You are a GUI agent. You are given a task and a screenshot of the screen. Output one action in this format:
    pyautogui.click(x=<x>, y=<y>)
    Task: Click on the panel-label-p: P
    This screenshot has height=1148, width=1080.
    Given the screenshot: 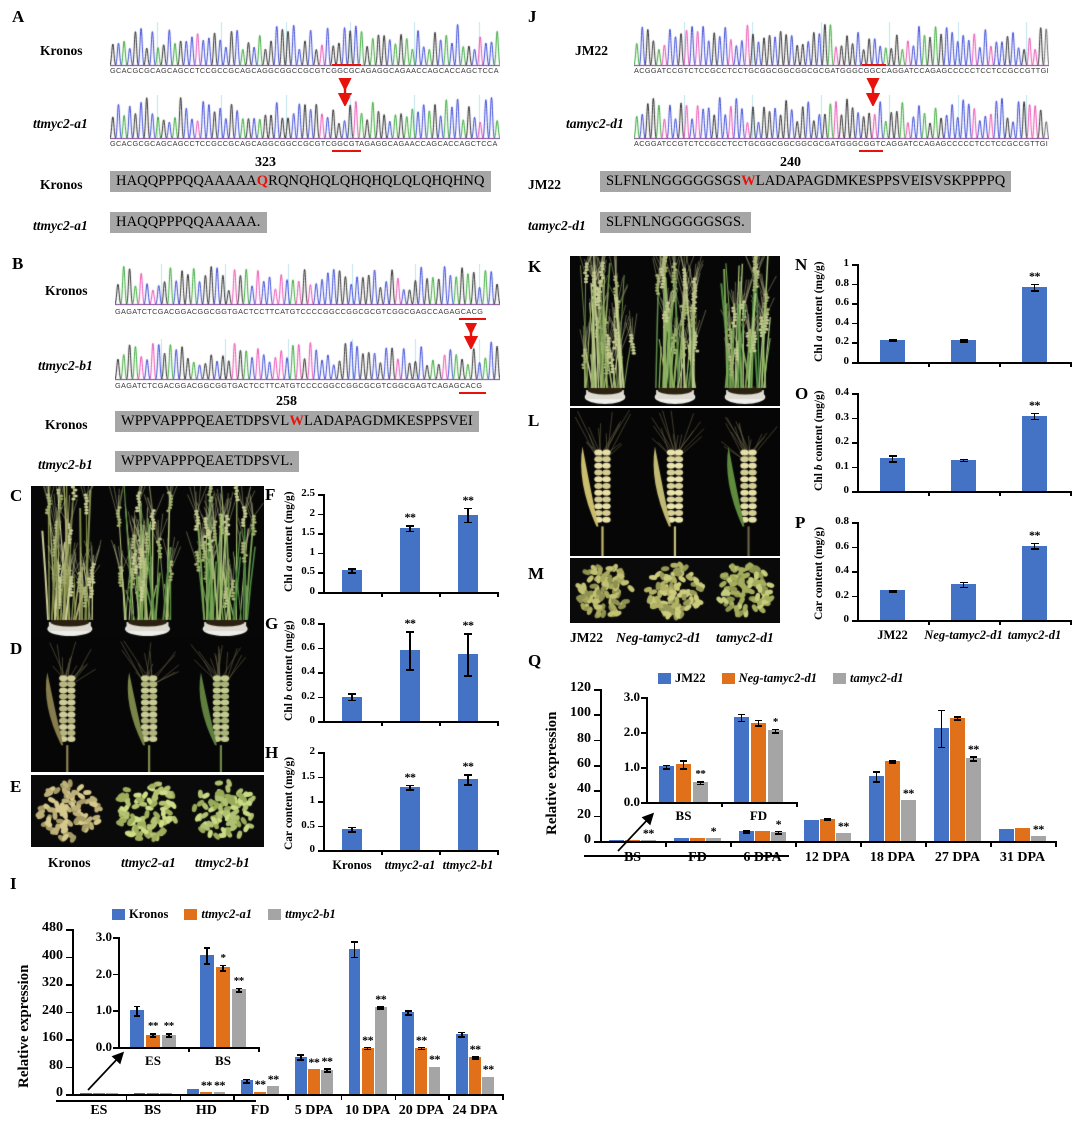 What is the action you would take?
    pyautogui.click(x=800, y=522)
    